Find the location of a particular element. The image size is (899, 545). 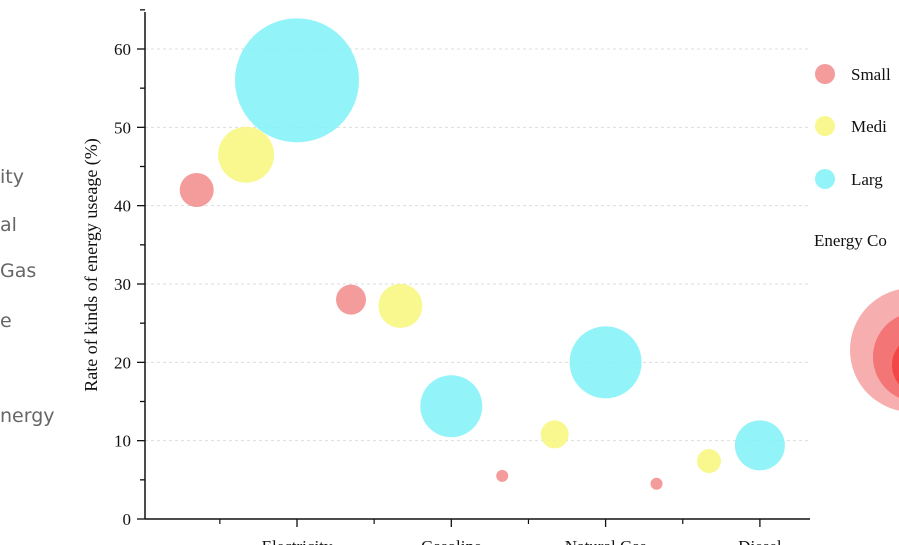

left-category-label: e is located at coordinates (6, 321).